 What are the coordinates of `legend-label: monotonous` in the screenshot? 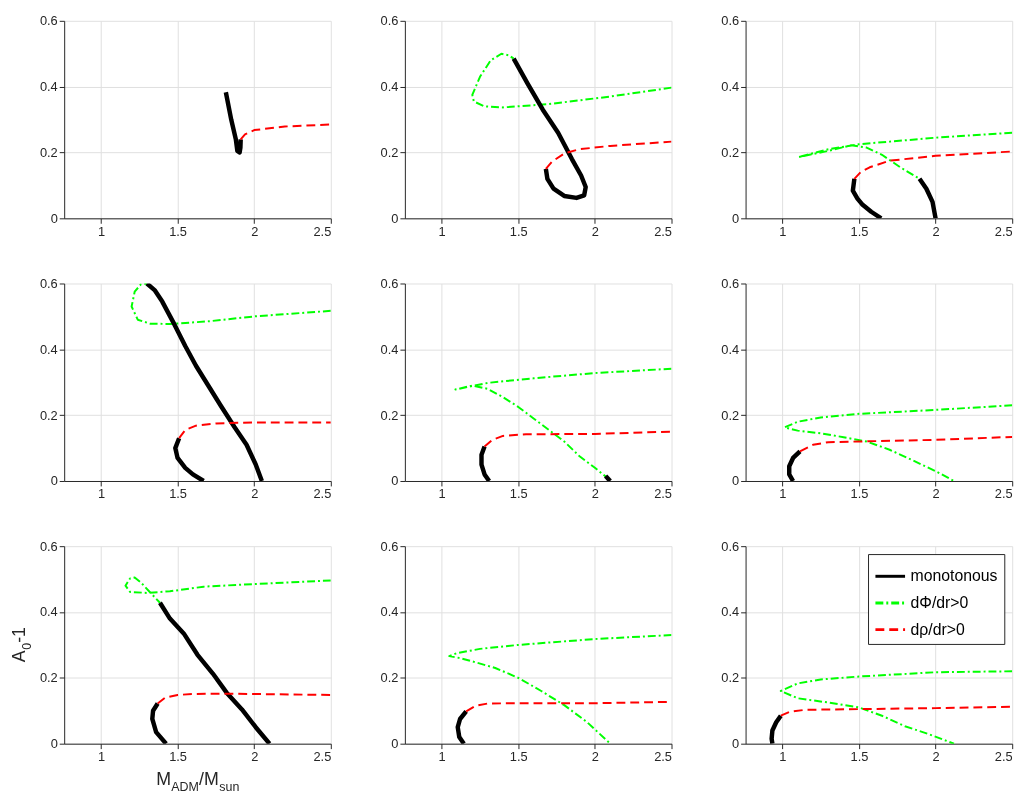 It's located at (954, 576).